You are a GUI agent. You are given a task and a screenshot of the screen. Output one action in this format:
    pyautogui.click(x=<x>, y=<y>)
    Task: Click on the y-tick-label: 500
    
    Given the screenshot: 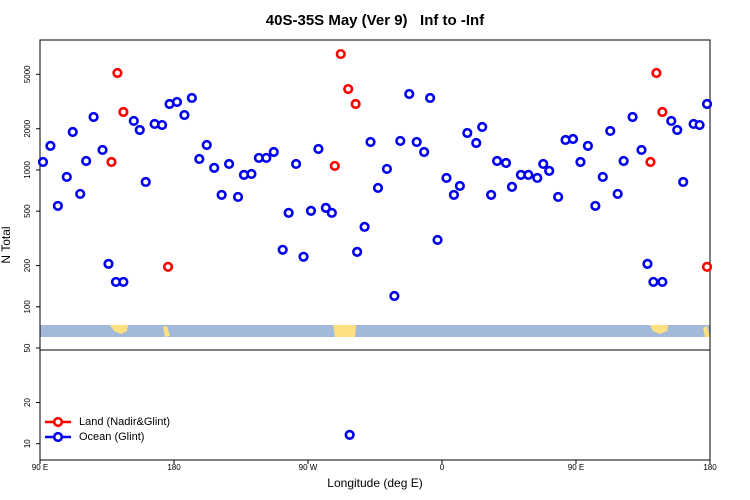 What is the action you would take?
    pyautogui.click(x=27, y=211)
    